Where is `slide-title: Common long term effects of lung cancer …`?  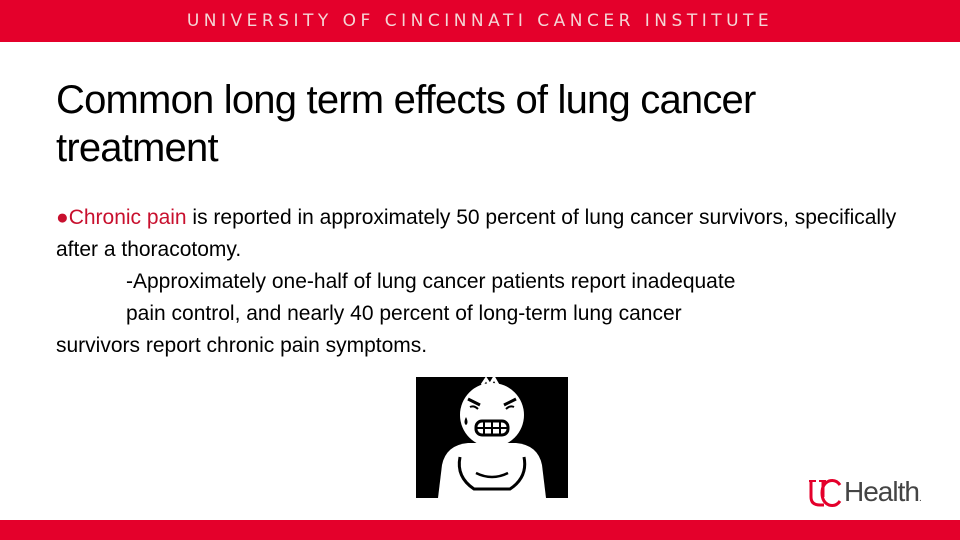
slide-title: Common long term effects of lung cancer … is located at coordinates (406, 124).